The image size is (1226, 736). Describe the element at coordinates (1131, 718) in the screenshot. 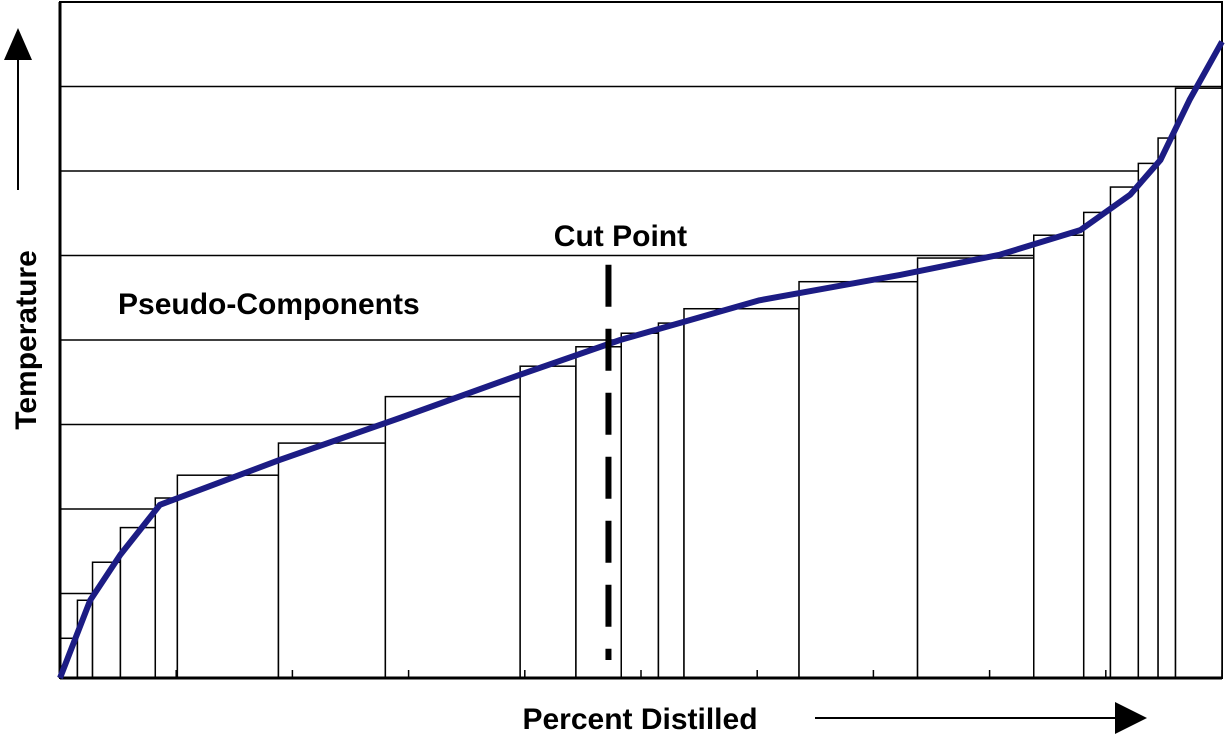

I see `x-arrow-head` at that location.